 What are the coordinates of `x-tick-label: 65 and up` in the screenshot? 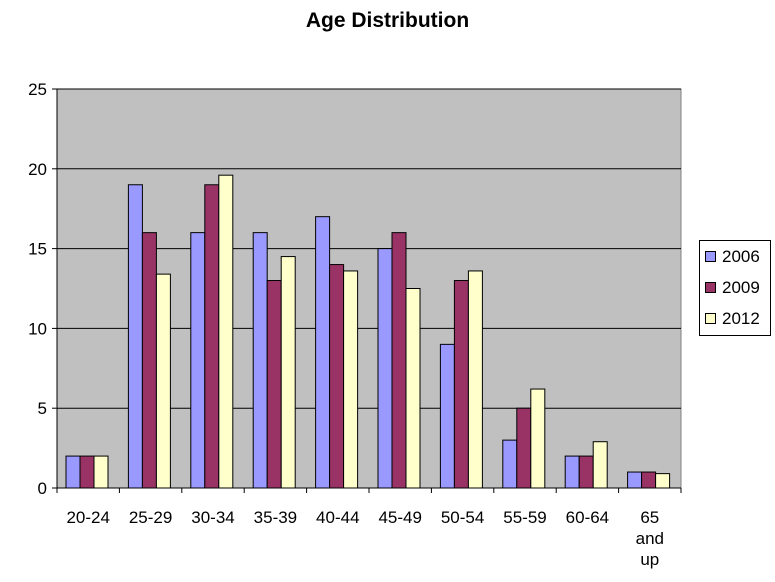 It's located at (650, 538).